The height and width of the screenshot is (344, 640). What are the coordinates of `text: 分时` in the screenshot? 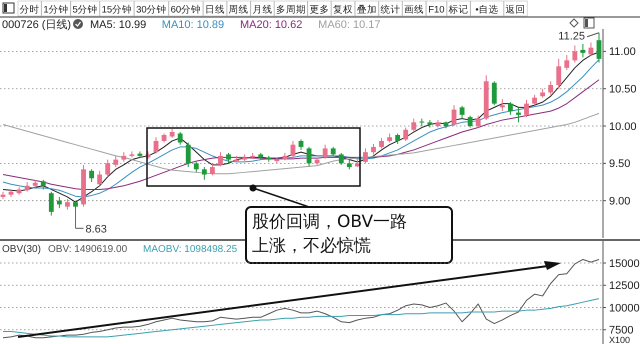 It's located at (30, 10).